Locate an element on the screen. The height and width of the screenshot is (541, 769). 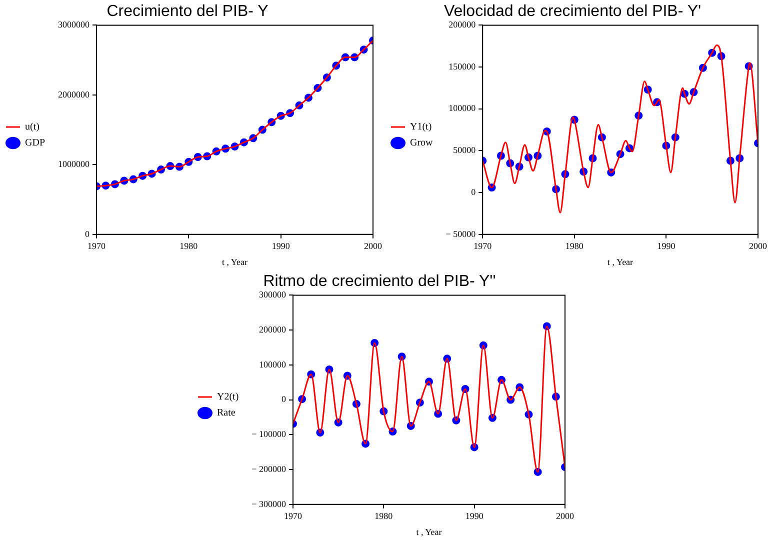
y-tick-label: 2000000 is located at coordinates (74, 94).